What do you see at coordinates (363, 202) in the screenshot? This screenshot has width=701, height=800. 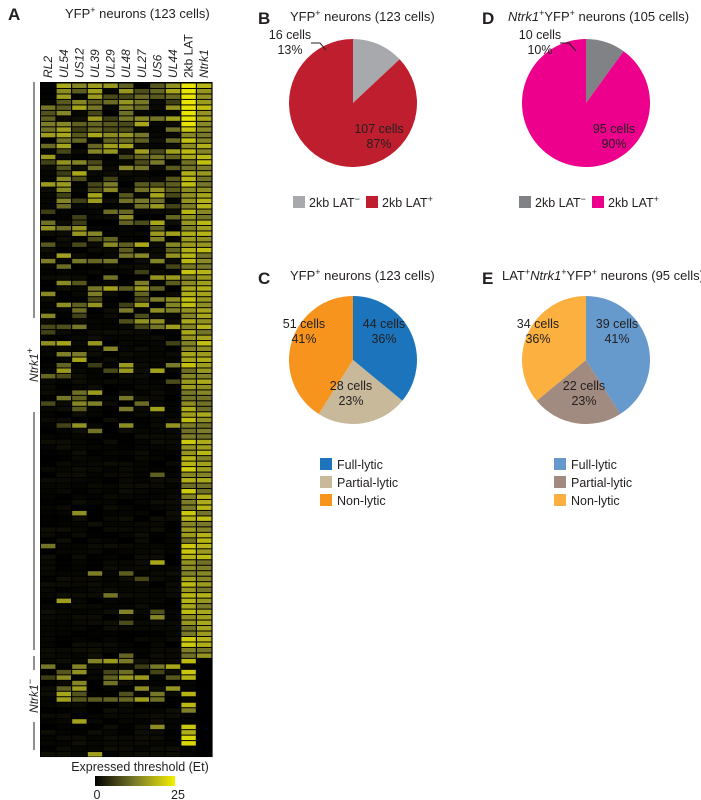 I see `legend-b: 2kb LAT− 2kb LAT+` at bounding box center [363, 202].